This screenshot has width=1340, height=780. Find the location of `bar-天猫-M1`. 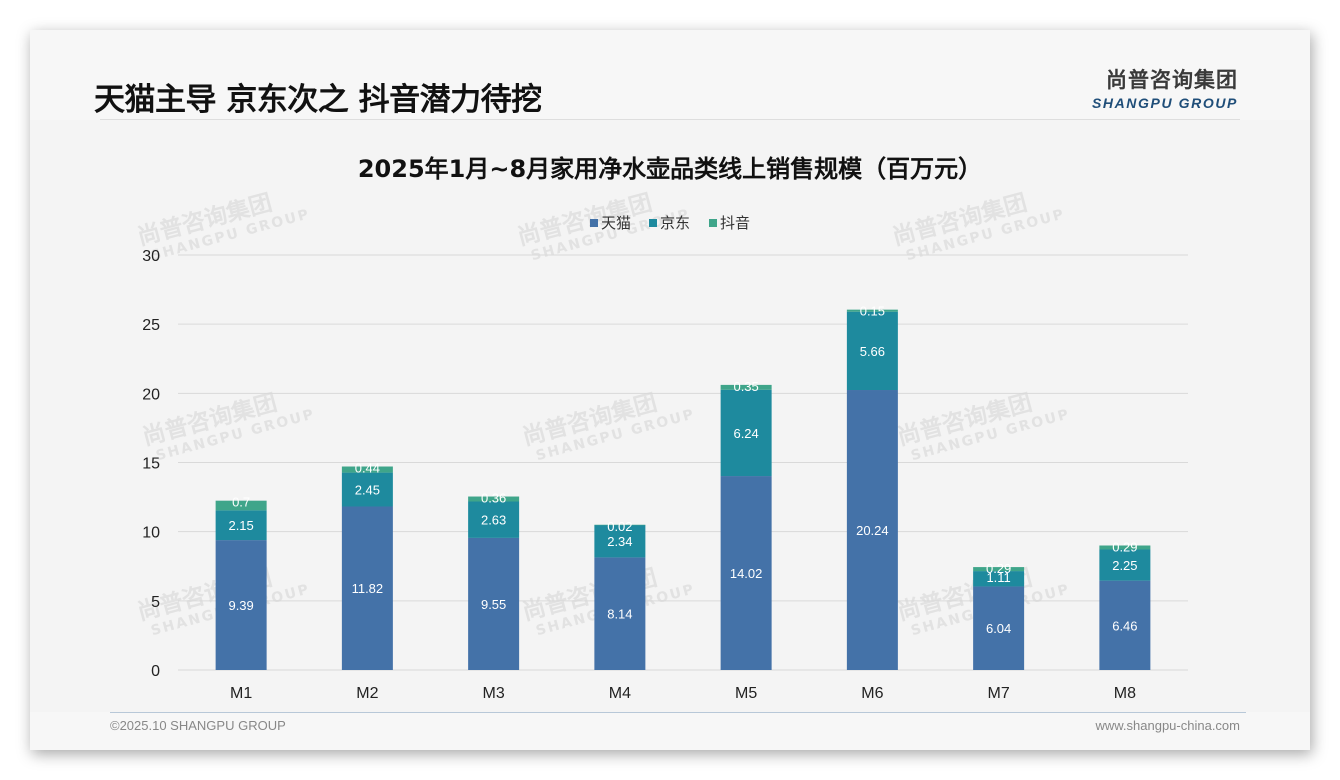

bar-天猫-M1 is located at coordinates (241, 605).